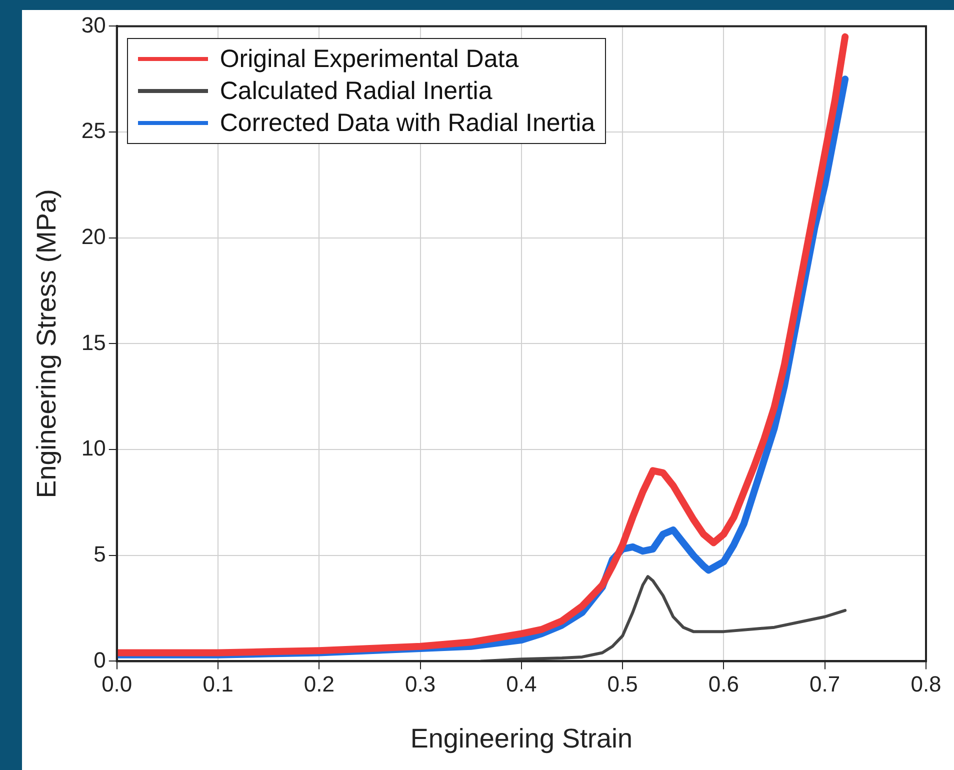  I want to click on x-tick-label: 0.8, so click(926, 683).